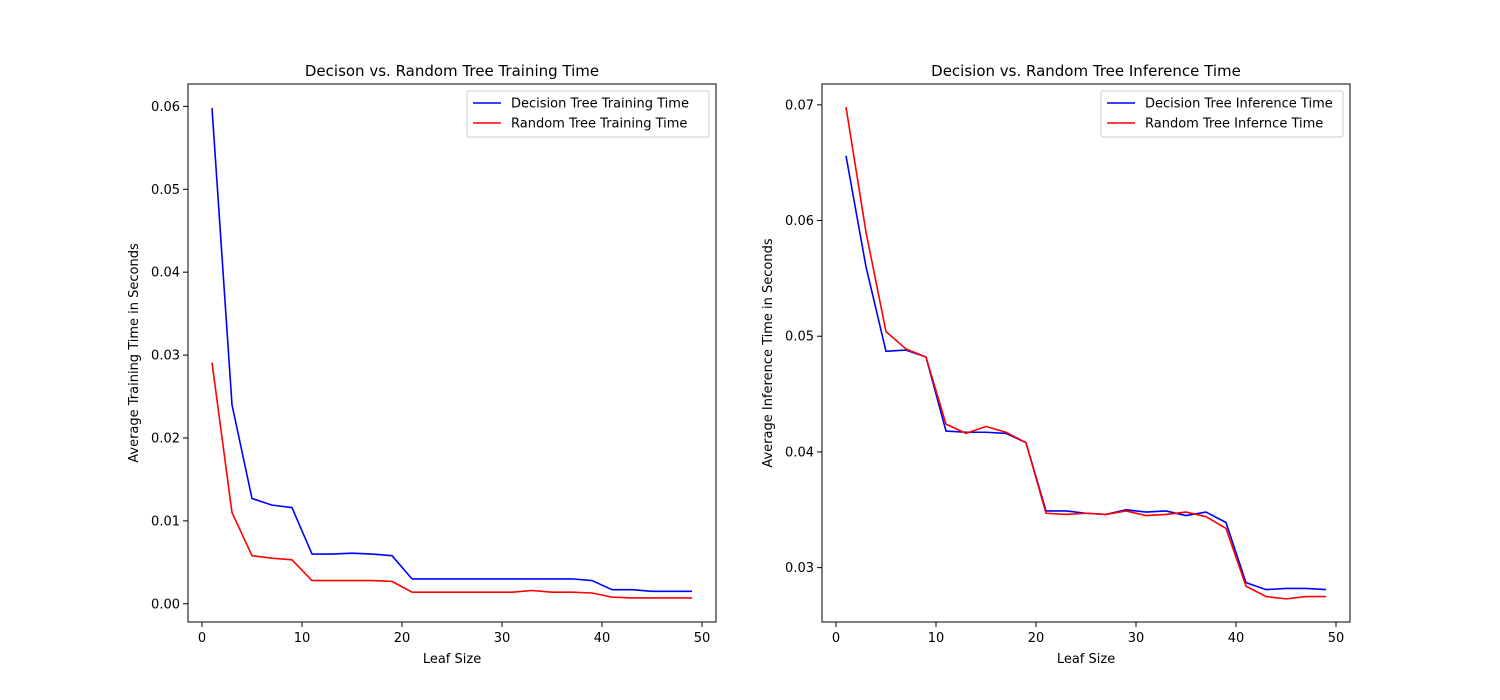 The height and width of the screenshot is (700, 1500). I want to click on inference-x-tick-label: 30, so click(1136, 638).